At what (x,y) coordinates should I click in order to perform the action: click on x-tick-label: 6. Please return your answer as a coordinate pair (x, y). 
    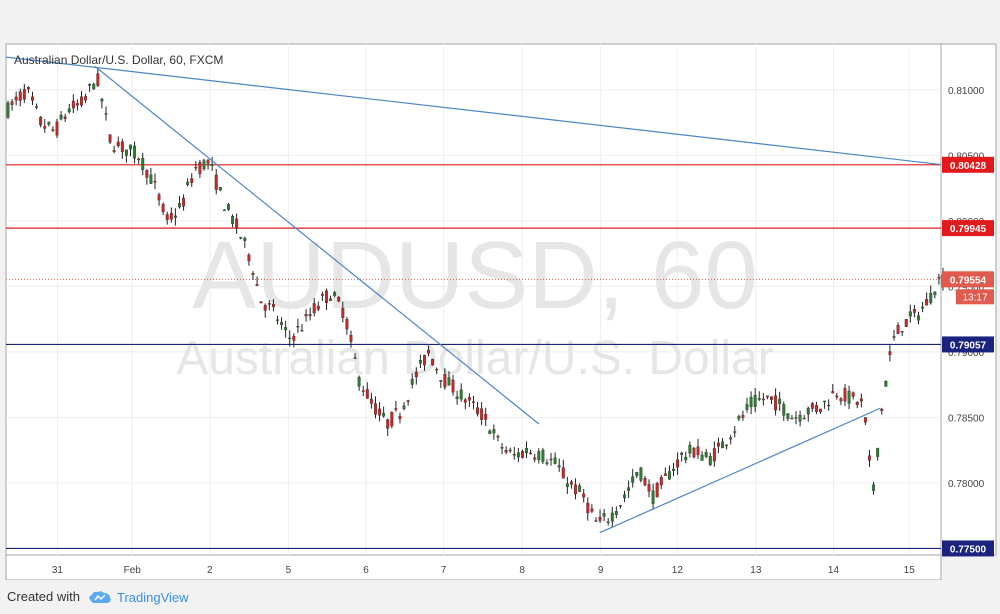
    Looking at the image, I should click on (366, 570).